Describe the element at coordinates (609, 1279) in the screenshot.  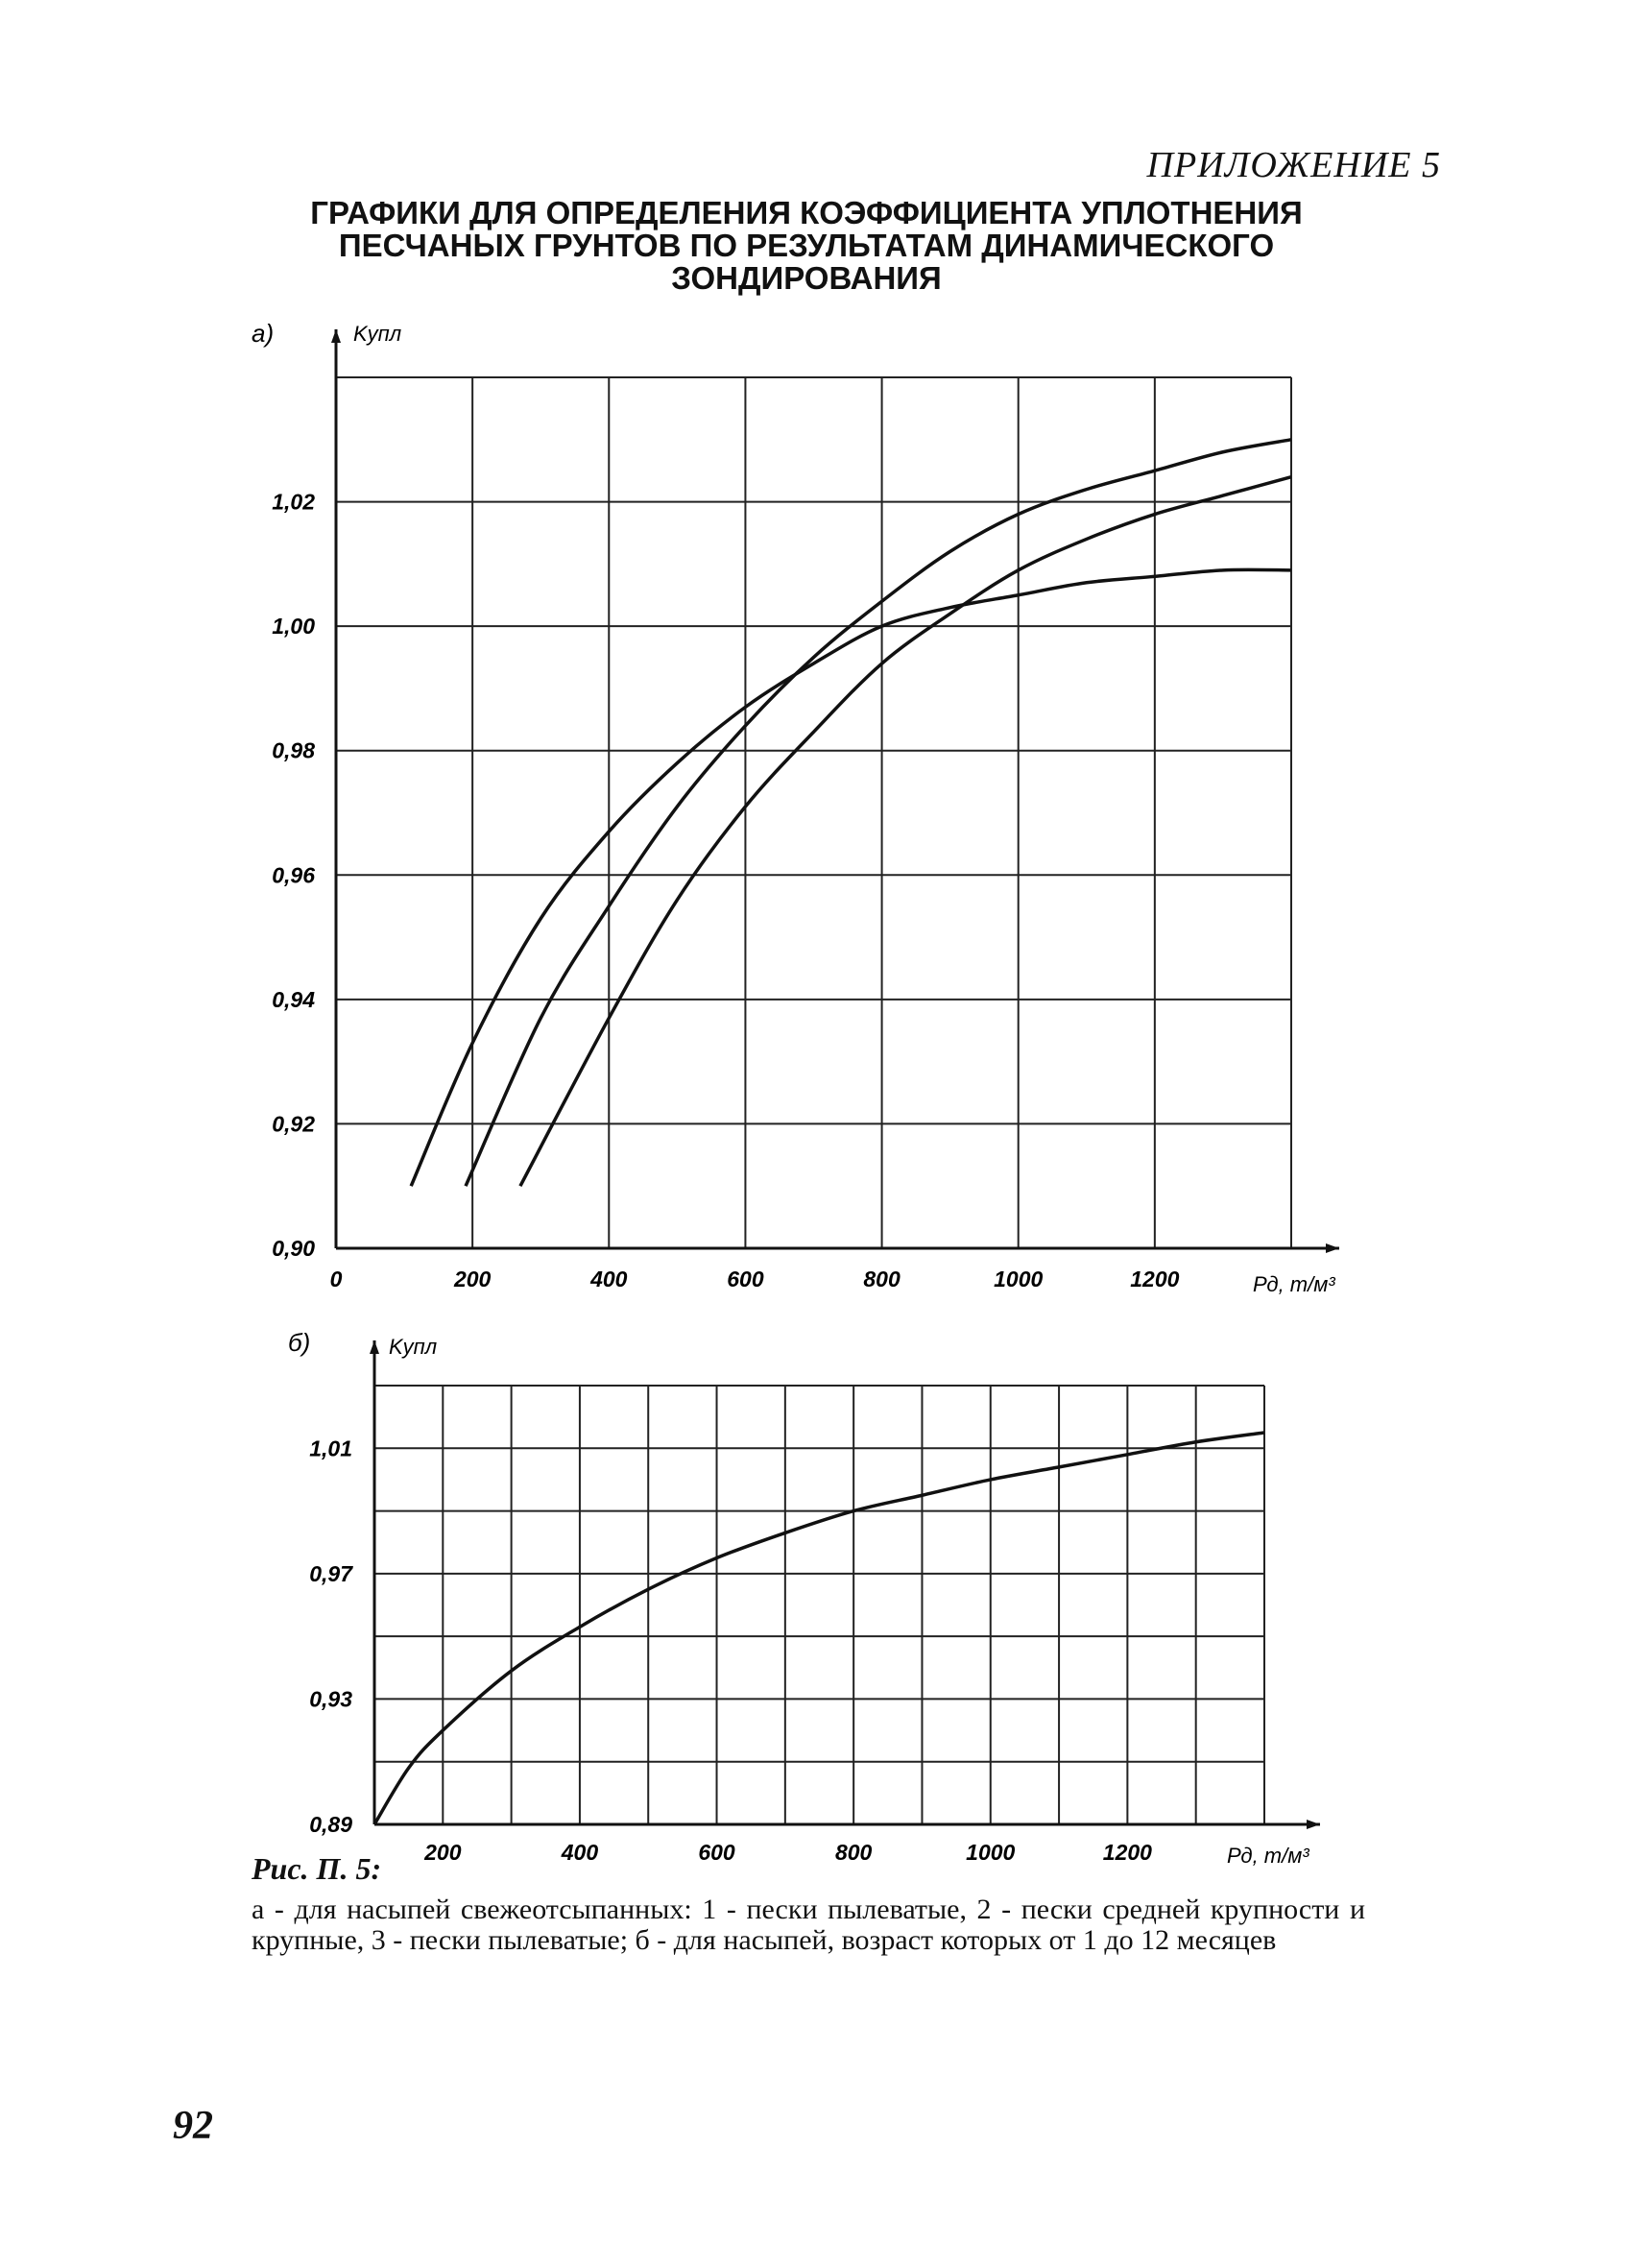
I see `chart-a-x-tick-label-2: 400` at that location.